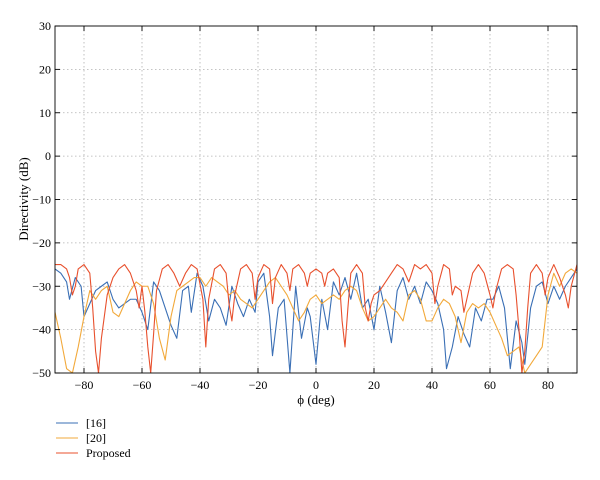 Image resolution: width=600 pixels, height=480 pixels. What do you see at coordinates (490, 385) in the screenshot?
I see `x-tick-label: 60` at bounding box center [490, 385].